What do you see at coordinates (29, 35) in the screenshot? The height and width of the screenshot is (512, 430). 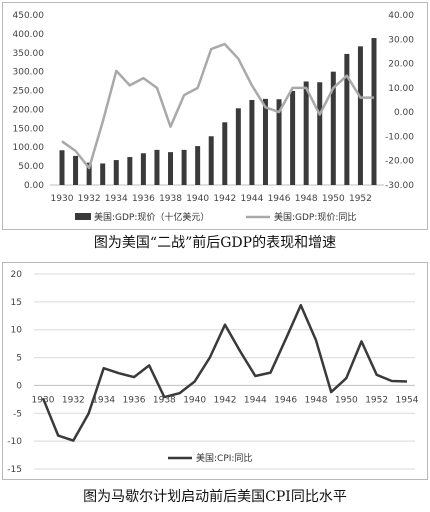 I see `left-y-tick-label: 400.00` at bounding box center [29, 35].